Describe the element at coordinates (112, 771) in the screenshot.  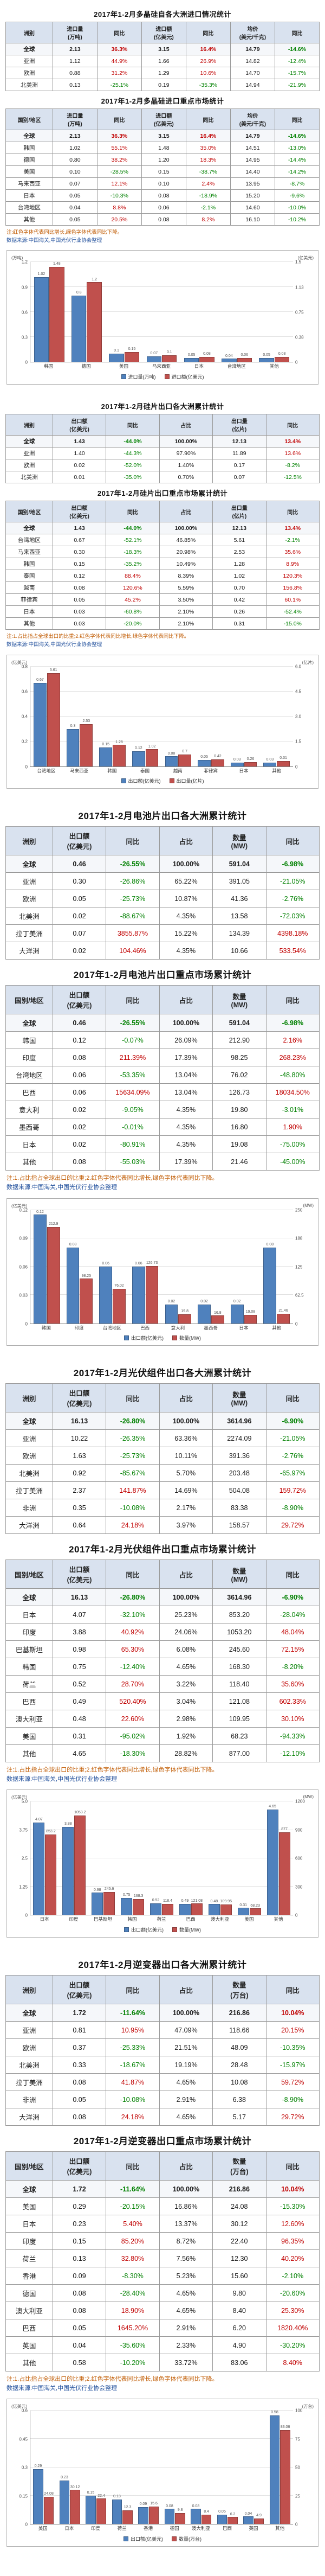
I see `x-axis-label: 韩国` at that location.